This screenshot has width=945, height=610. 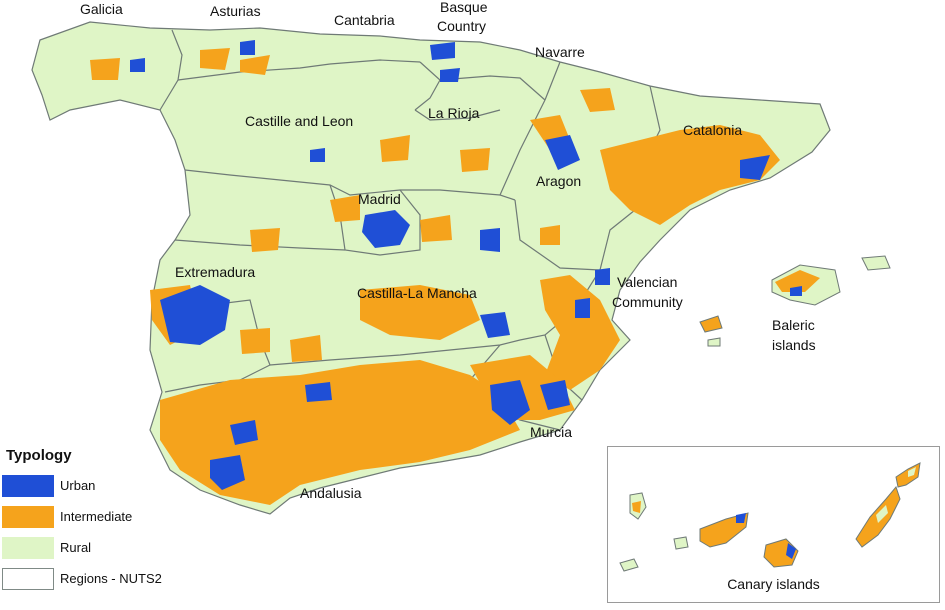 I want to click on label-valencian-line2: Community, so click(x=647, y=302).